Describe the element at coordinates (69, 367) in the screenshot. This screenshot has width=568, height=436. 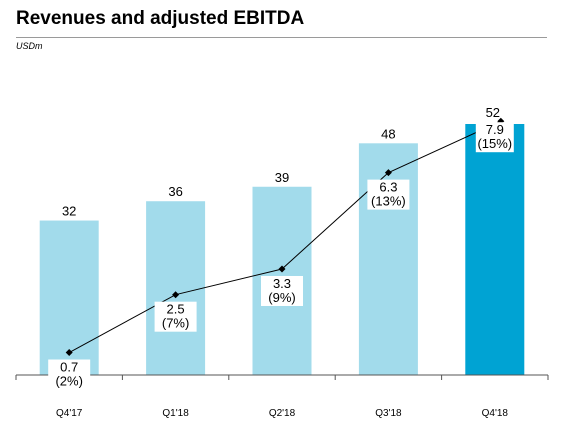
I see `ebitda-value-label: 0.7` at that location.